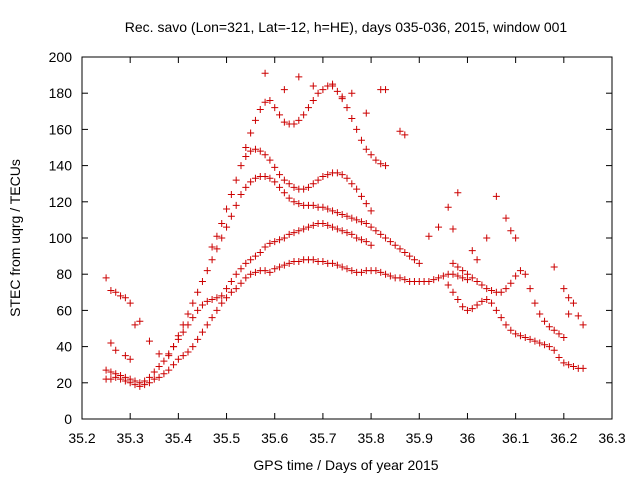 The height and width of the screenshot is (480, 640). I want to click on x-tick-label: 35.6, so click(274, 438).